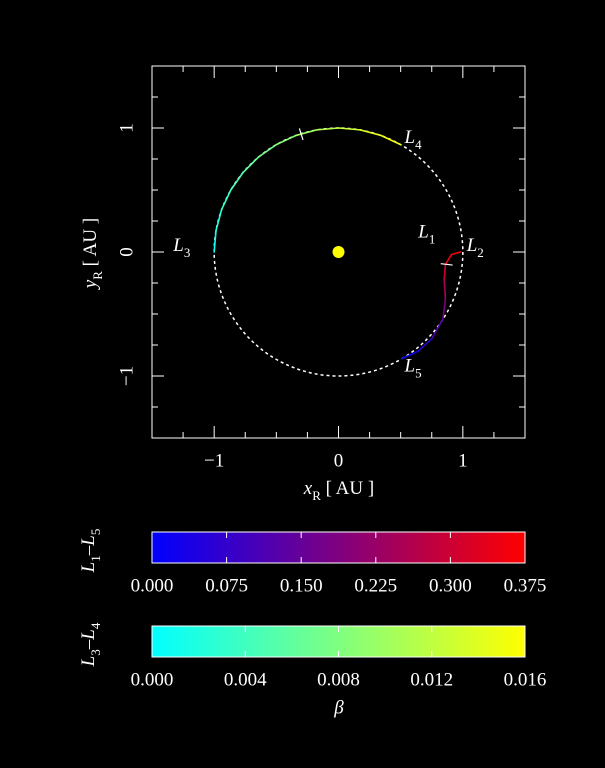 This screenshot has width=605, height=768. Describe the element at coordinates (308, 488) in the screenshot. I see `label-part: x` at that location.